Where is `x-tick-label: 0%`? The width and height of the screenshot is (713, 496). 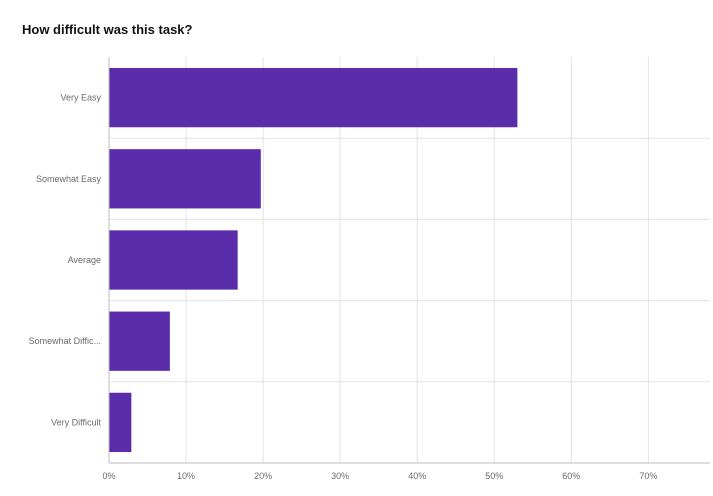
x-tick-label: 0% is located at coordinates (108, 476).